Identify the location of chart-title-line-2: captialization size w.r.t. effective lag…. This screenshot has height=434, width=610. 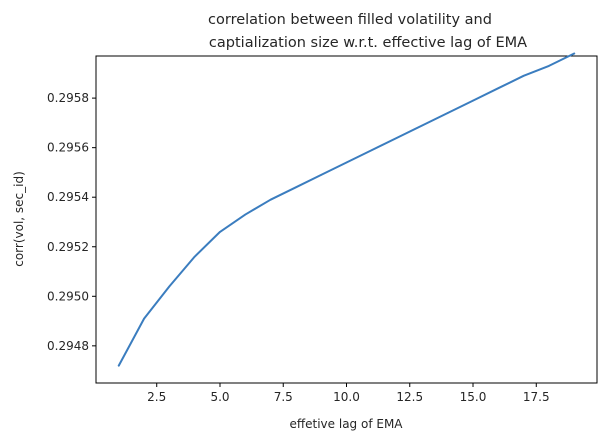
(368, 43).